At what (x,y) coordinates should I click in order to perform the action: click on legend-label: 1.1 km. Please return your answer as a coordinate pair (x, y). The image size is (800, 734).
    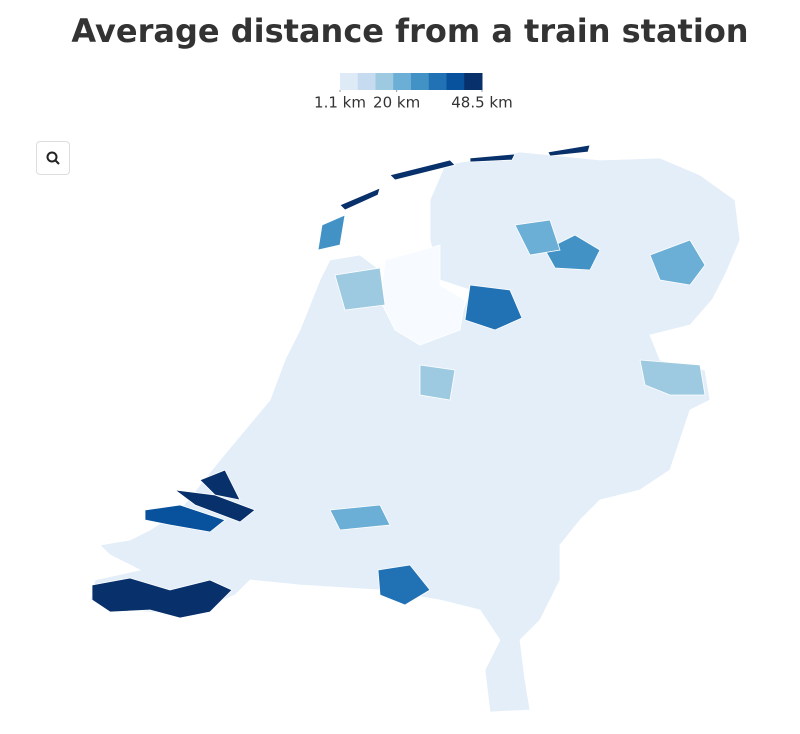
    Looking at the image, I should click on (340, 103).